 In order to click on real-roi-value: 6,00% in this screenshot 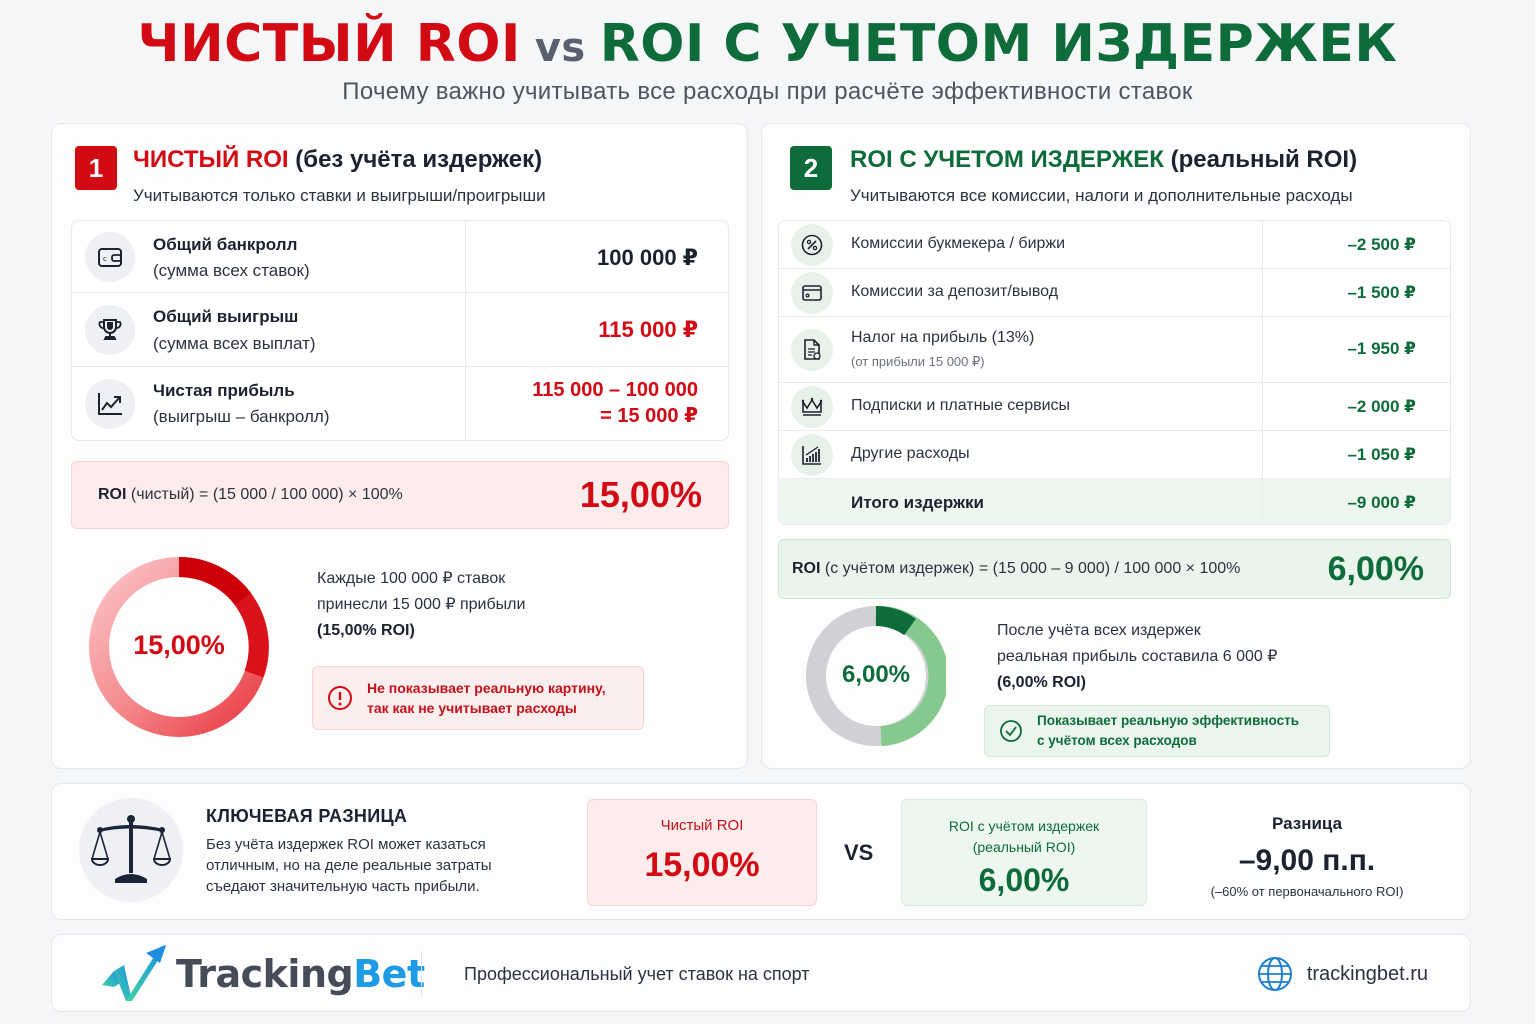, I will do `click(1375, 568)`.